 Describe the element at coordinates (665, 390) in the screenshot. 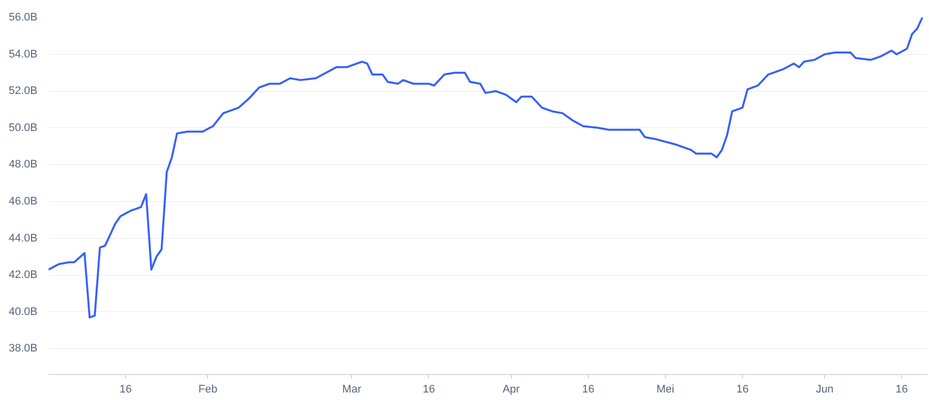

I see `x-tick-label: Mei` at that location.